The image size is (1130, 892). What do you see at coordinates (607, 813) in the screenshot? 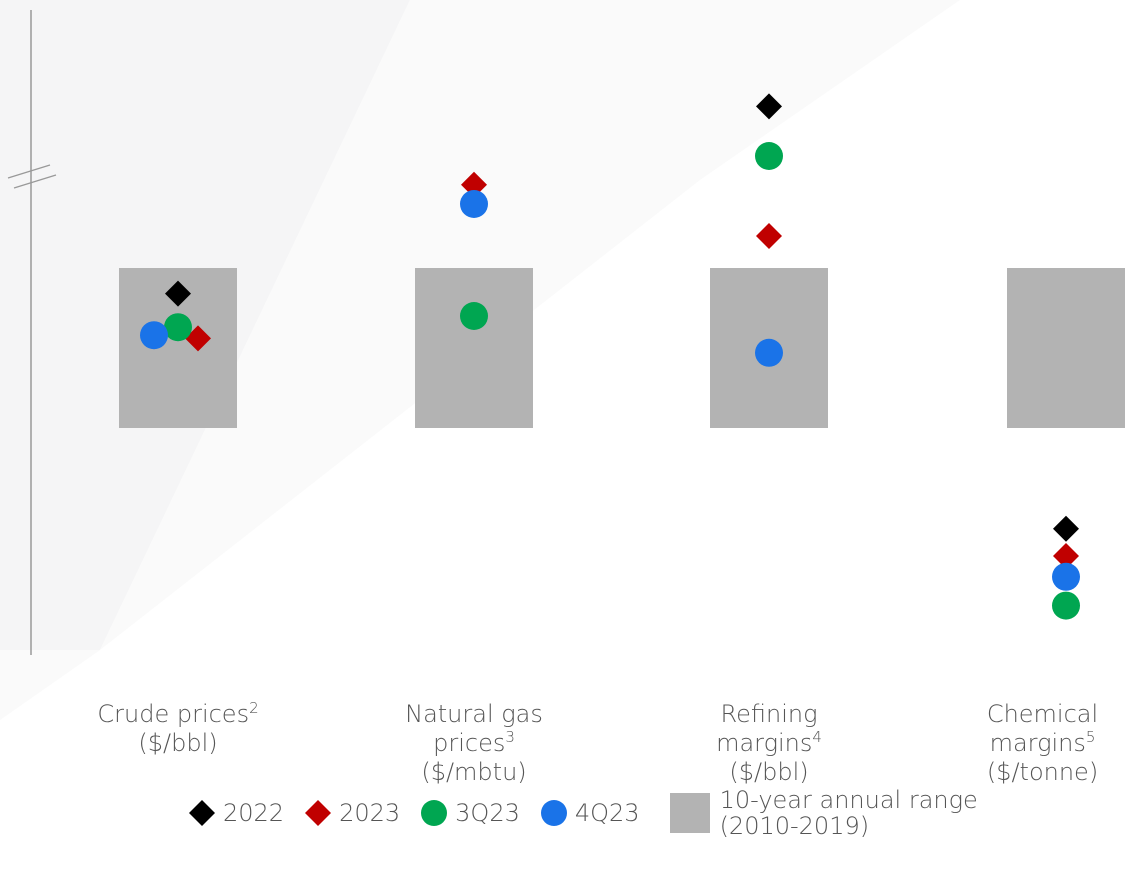
I see `legend-label: 4Q23` at bounding box center [607, 813].